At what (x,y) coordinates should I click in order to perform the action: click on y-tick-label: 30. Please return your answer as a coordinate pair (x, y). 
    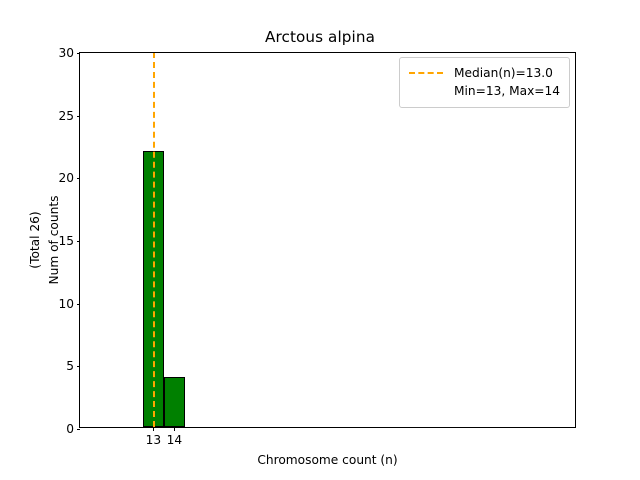
    Looking at the image, I should click on (66, 53).